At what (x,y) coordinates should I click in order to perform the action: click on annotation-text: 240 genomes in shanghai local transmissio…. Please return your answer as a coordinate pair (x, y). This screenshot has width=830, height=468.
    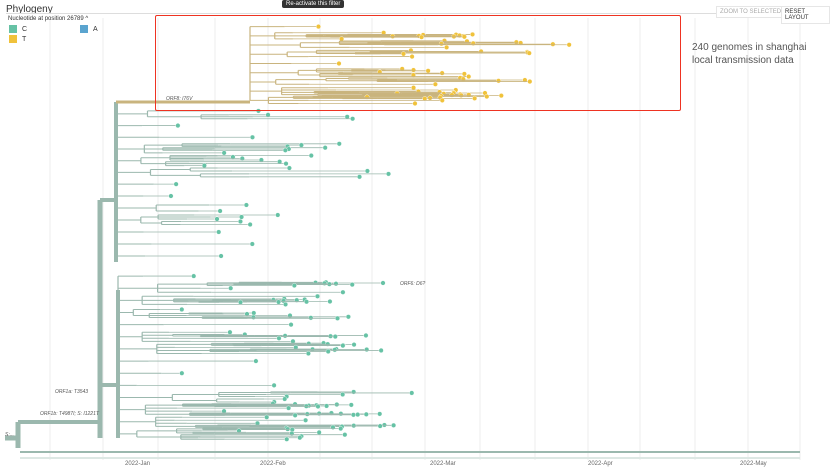
    Looking at the image, I should click on (749, 54).